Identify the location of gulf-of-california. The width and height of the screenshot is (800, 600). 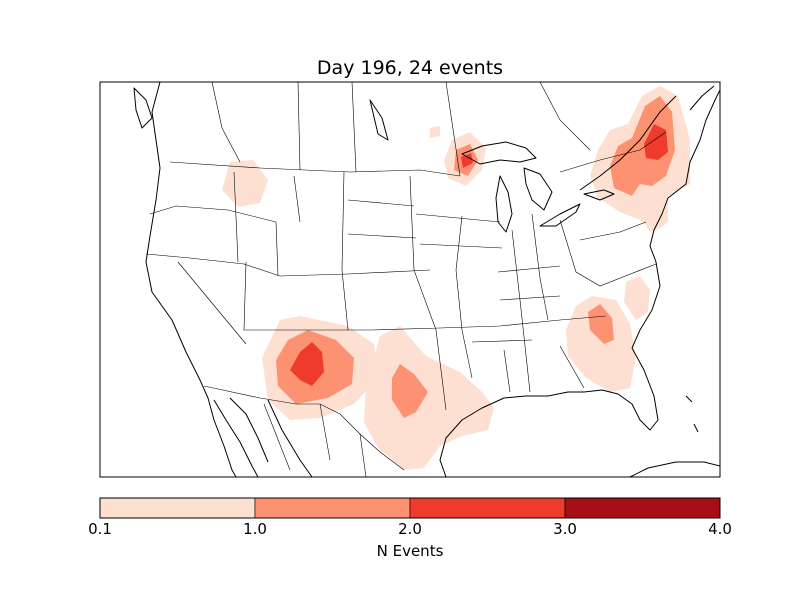
(249, 430).